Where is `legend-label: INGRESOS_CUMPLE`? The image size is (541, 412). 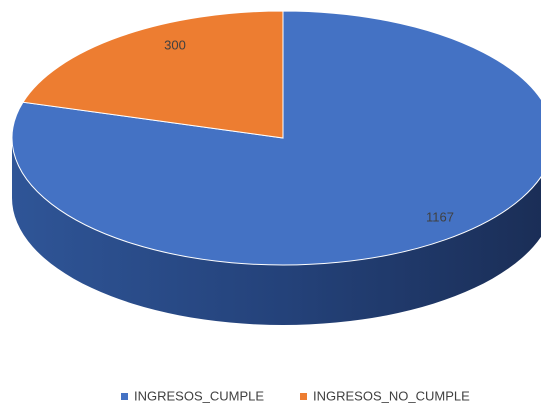
legend-label: INGRESOS_CUMPLE is located at coordinates (199, 395).